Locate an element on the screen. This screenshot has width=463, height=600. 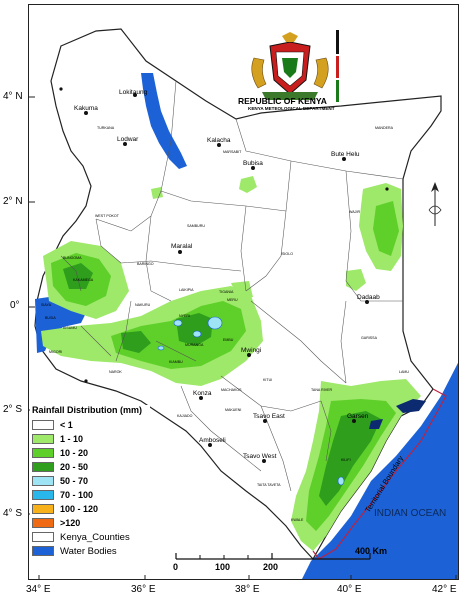
legend-label: 50 - 70 is located at coordinates (74, 481).